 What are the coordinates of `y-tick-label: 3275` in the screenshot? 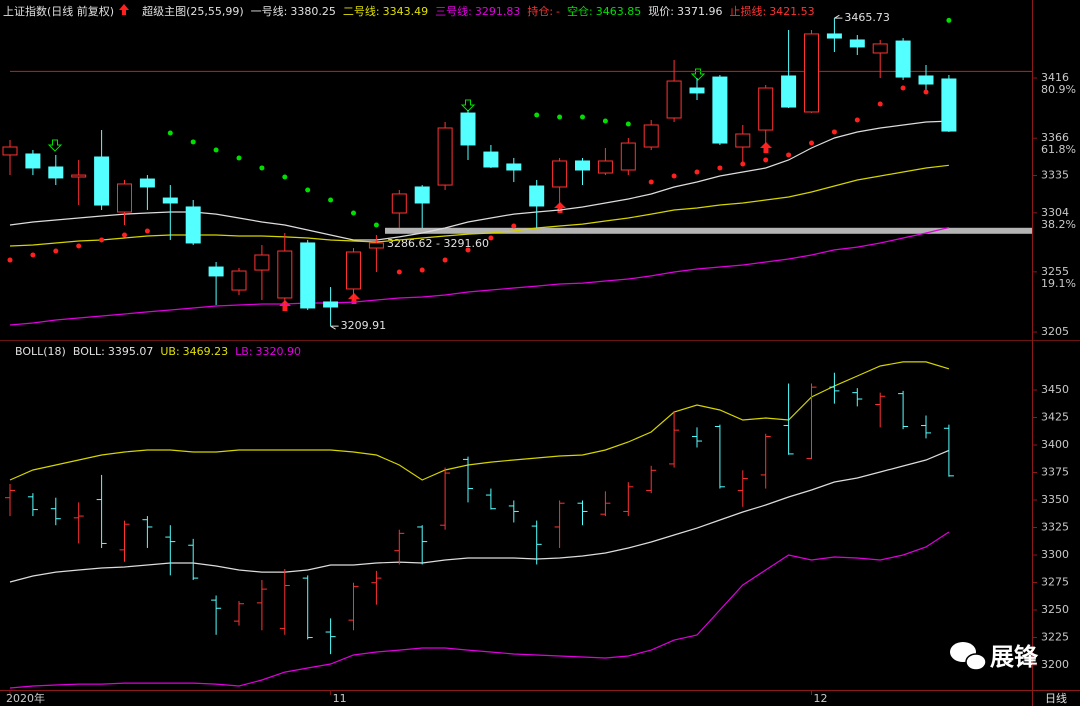 It's located at (1055, 582).